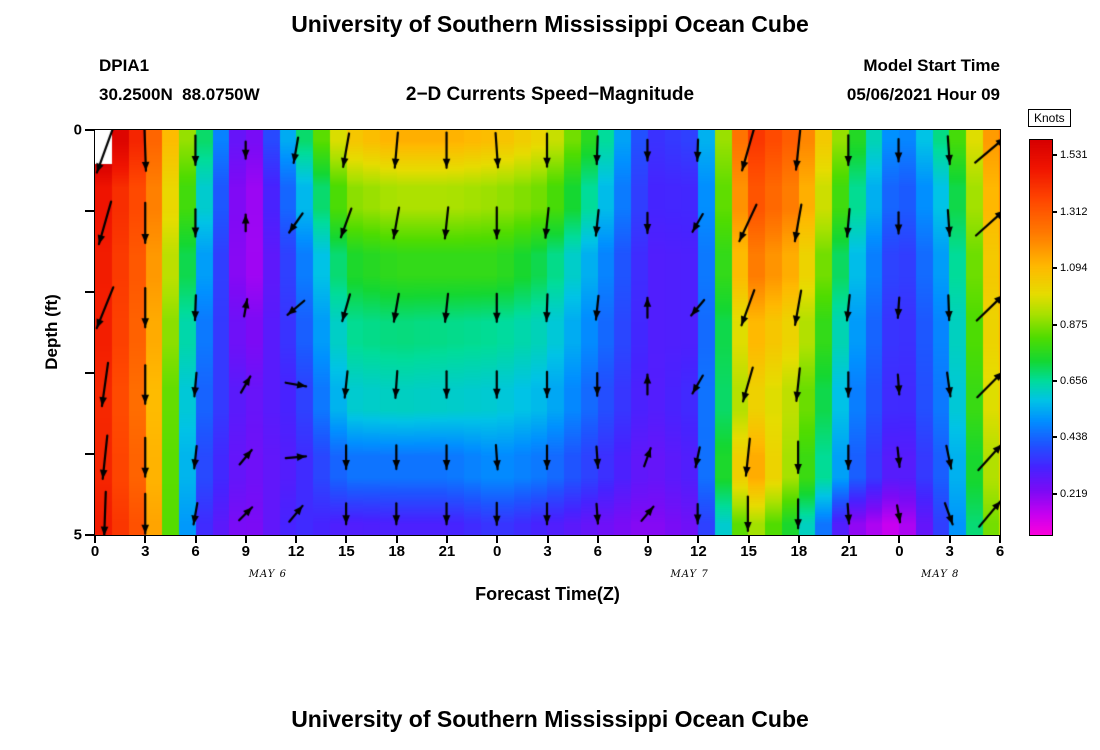 The height and width of the screenshot is (750, 1100). Describe the element at coordinates (51, 332) in the screenshot. I see `y-axis-label: Depth (ft)` at that location.